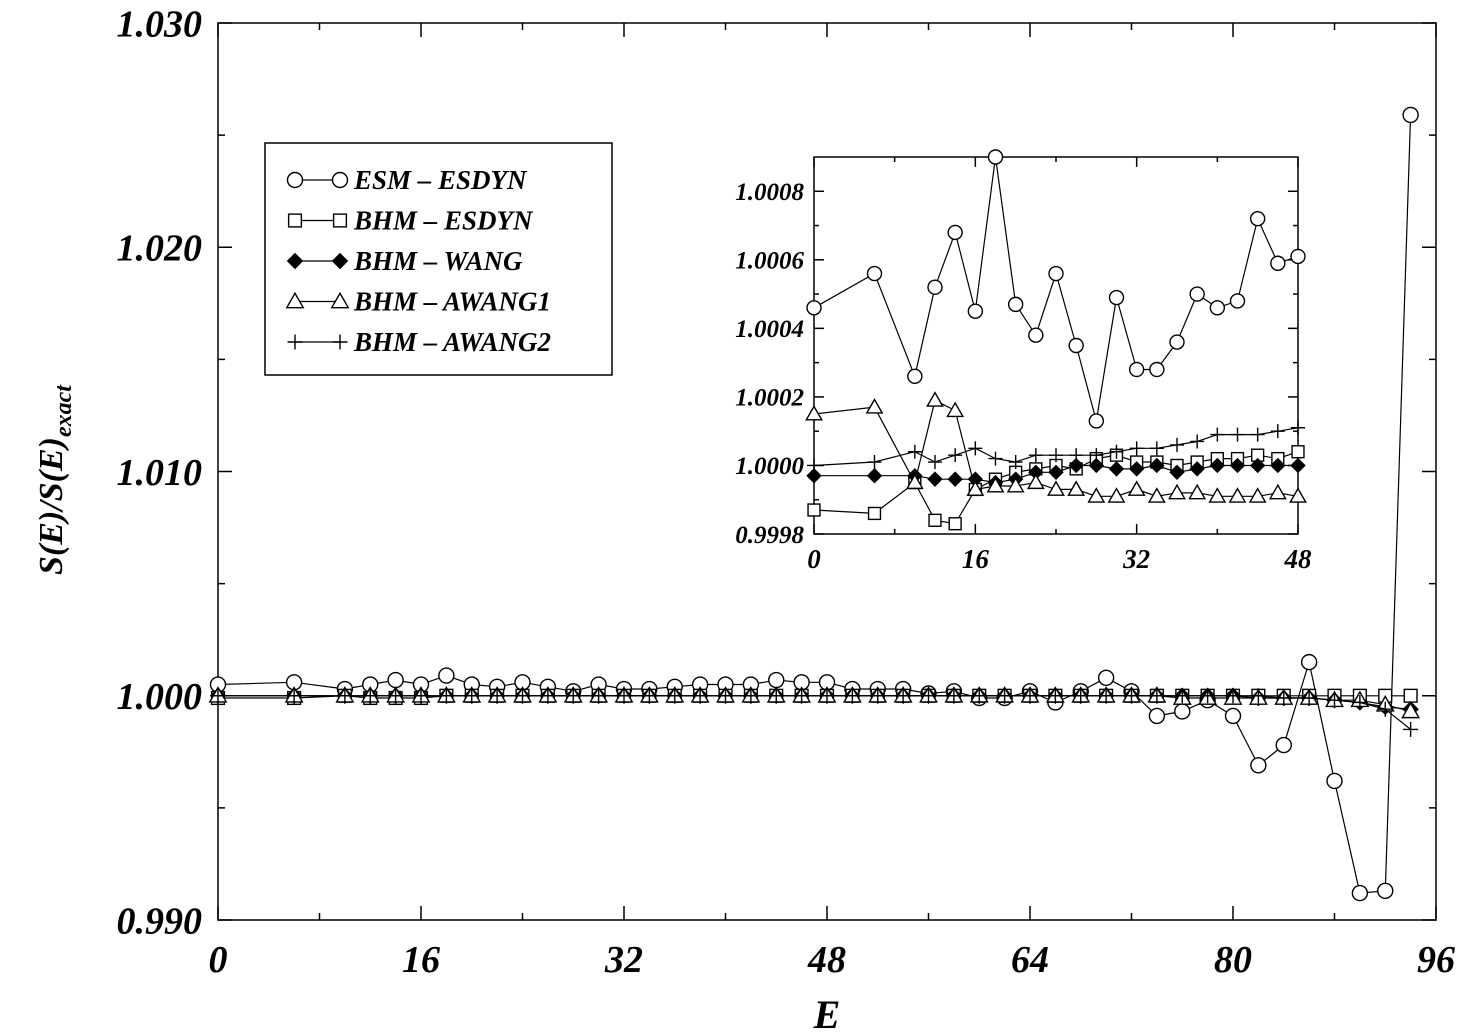 The height and width of the screenshot is (1032, 1464). What do you see at coordinates (769, 535) in the screenshot?
I see `inset-y-tick-label: 0.9998` at bounding box center [769, 535].